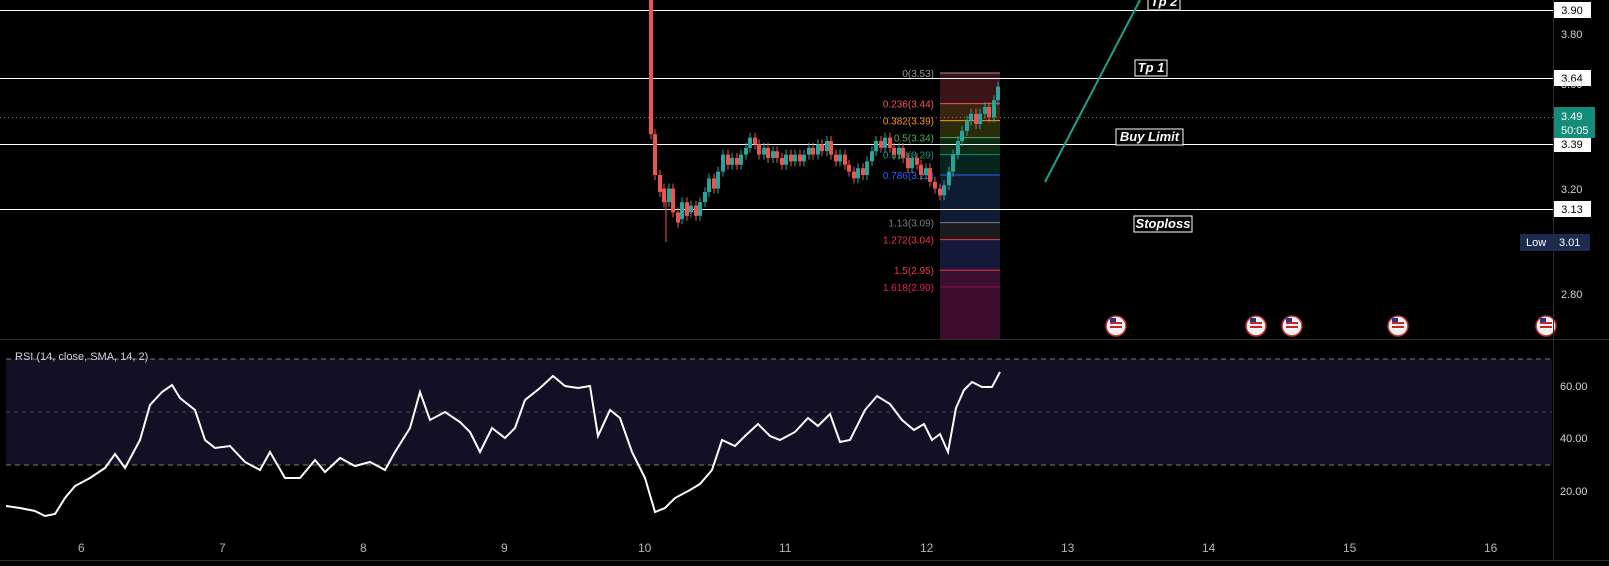  I want to click on fib-level-label: 1.5(2.95), so click(914, 271).